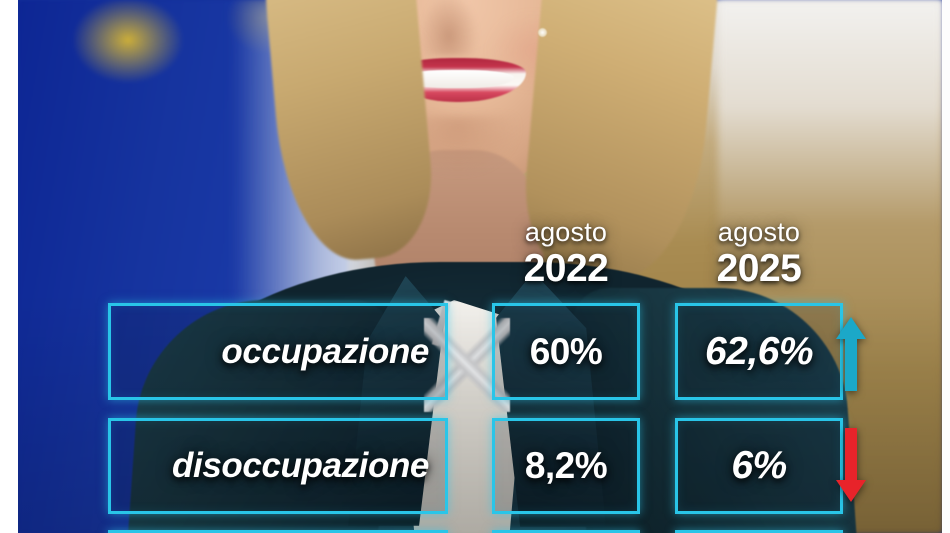  What do you see at coordinates (449, 28) in the screenshot?
I see `nose` at bounding box center [449, 28].